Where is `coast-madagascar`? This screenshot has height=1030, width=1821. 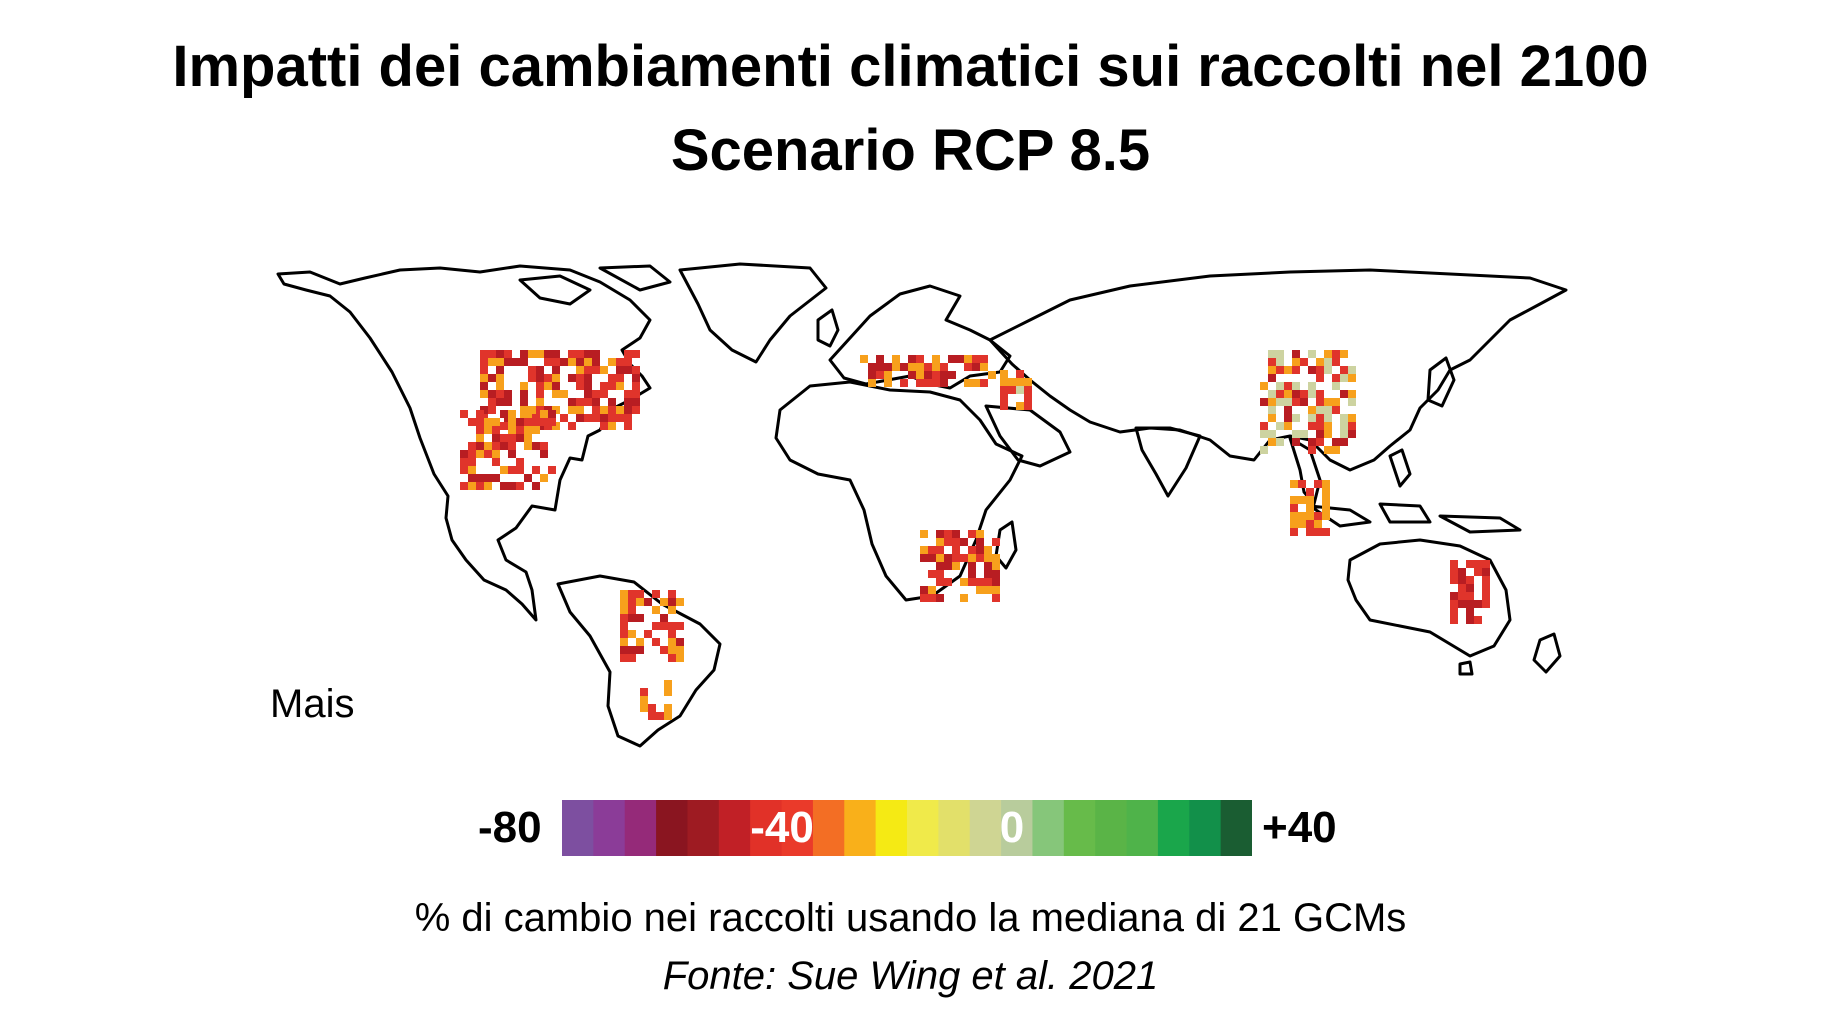 coast-madagascar is located at coordinates (1006, 545).